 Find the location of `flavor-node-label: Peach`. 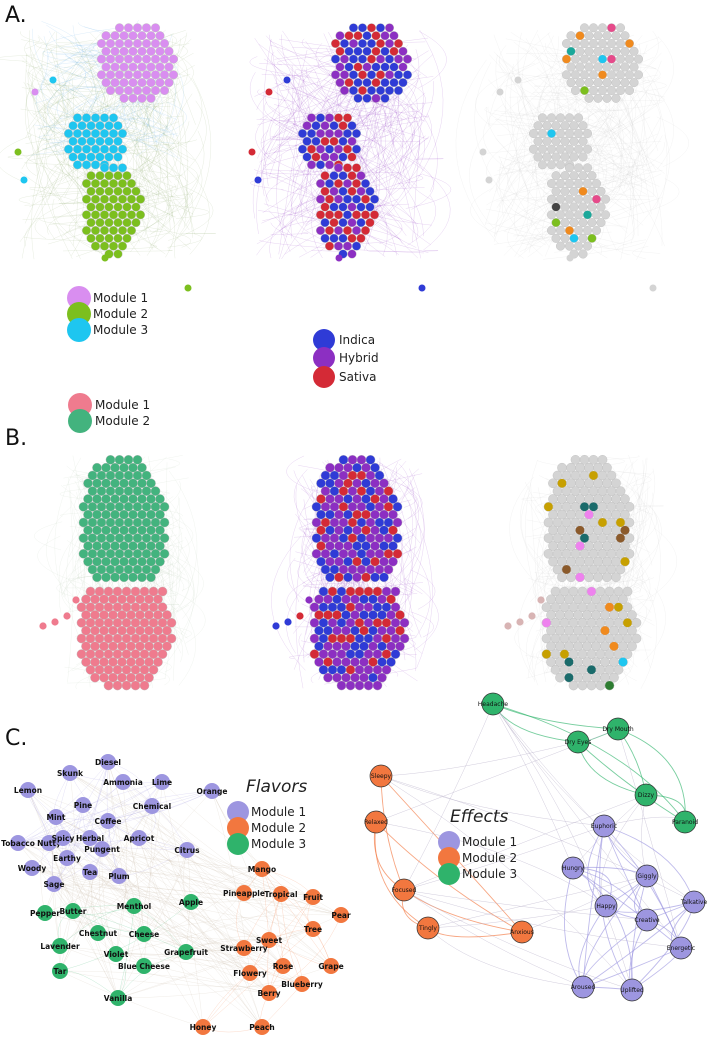

flavor-node-label: Peach is located at coordinates (261, 1027).